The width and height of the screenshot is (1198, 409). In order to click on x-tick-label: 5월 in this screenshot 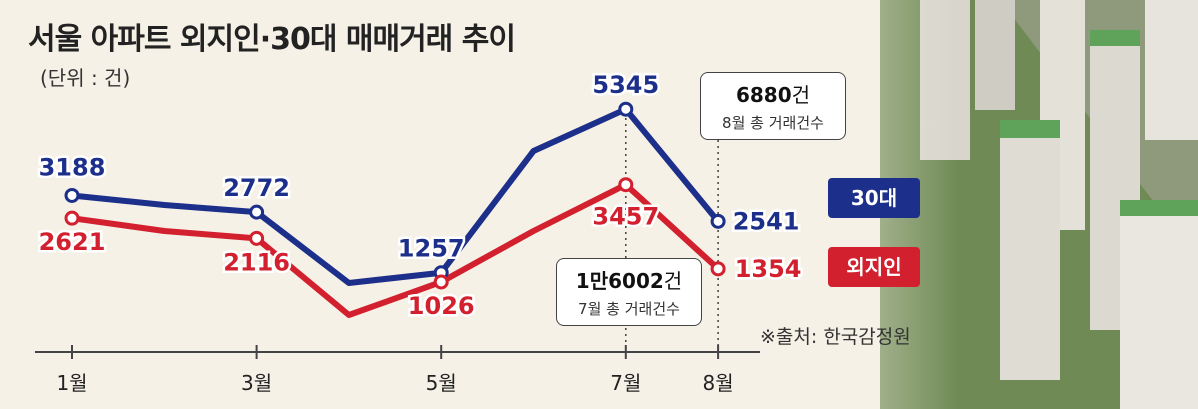, I will do `click(441, 383)`.